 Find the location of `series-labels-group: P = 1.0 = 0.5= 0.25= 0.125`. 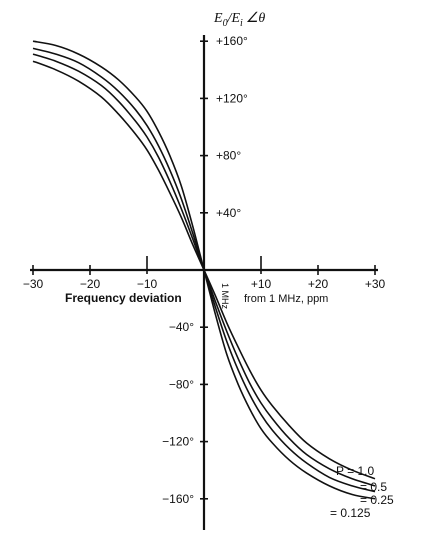

series-labels-group: P = 1.0 = 0.5= 0.25= 0.125 is located at coordinates (362, 492).